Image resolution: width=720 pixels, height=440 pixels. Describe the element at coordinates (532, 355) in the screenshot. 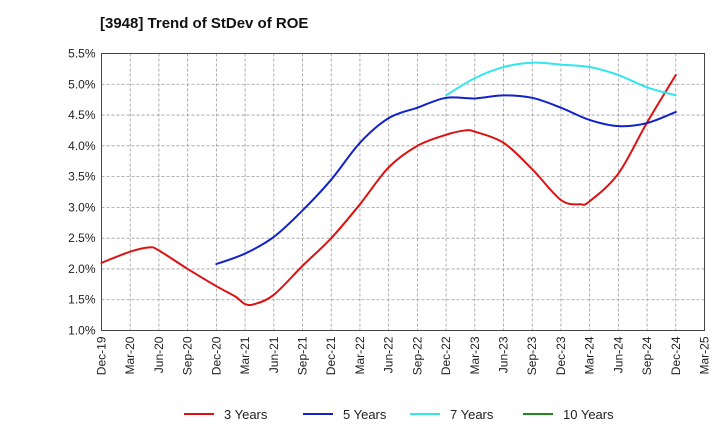

I see `x-tick-label: Sep-23` at that location.